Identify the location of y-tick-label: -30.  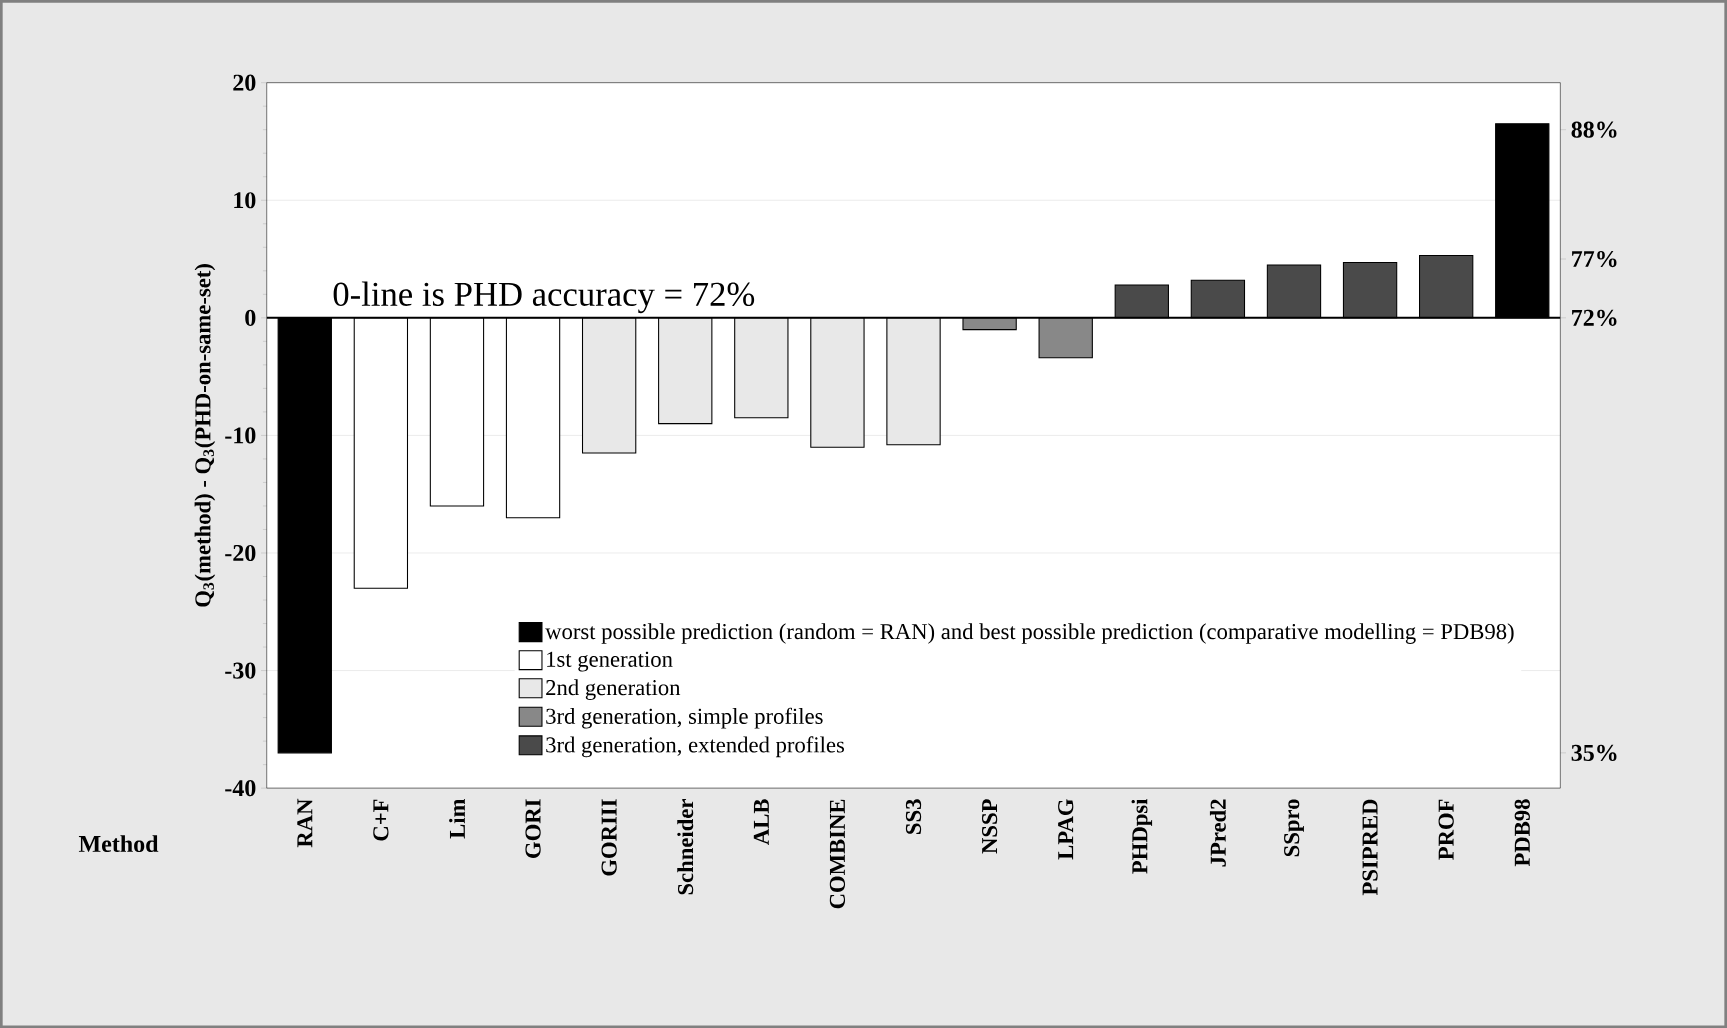
(240, 670).